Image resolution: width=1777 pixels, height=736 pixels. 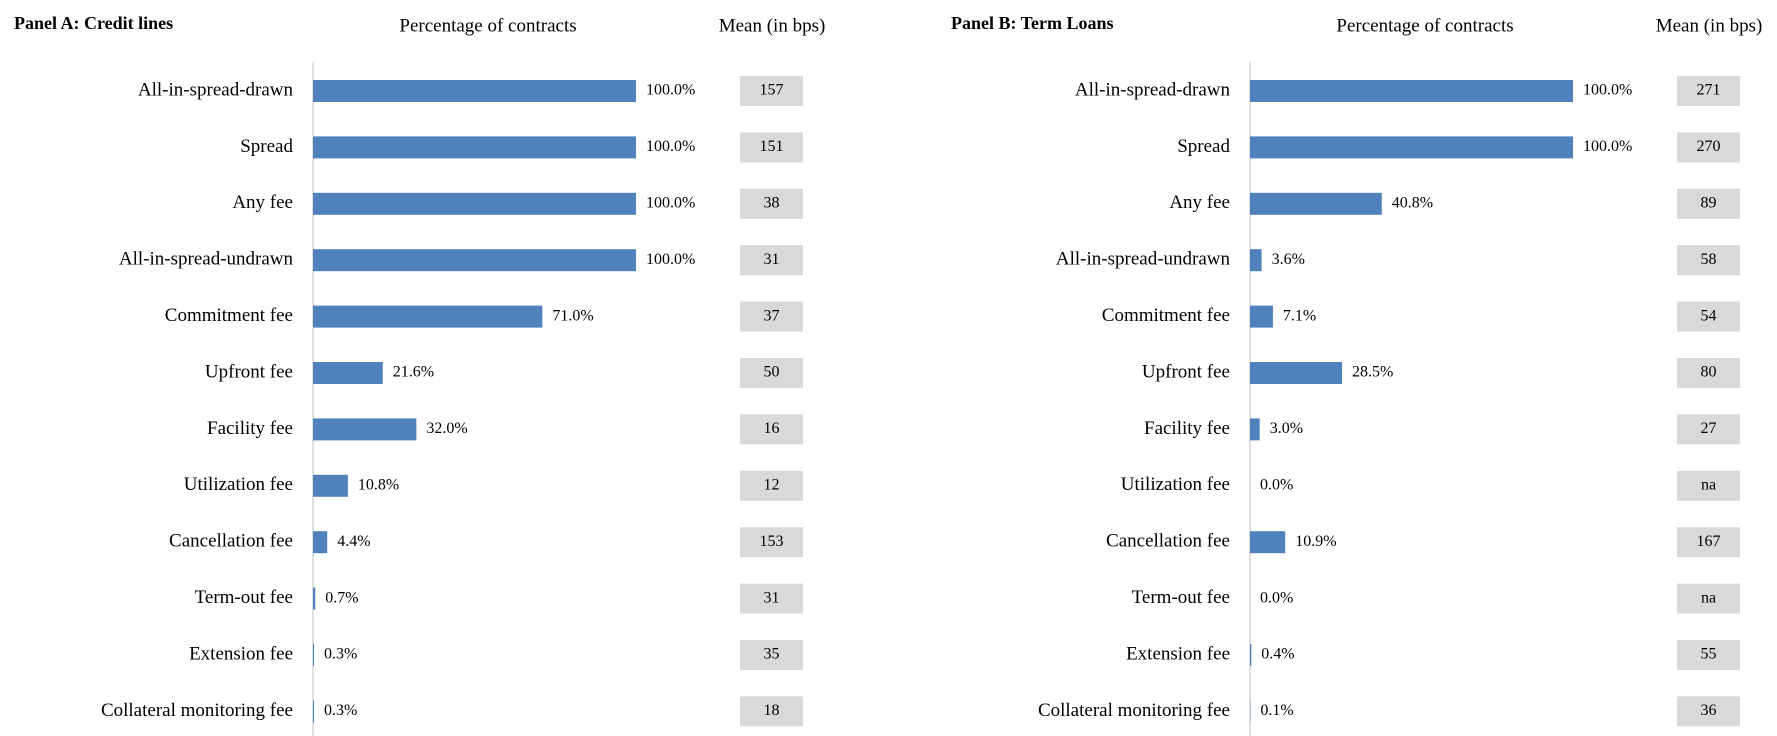 I want to click on value-label: 3.0%, so click(x=1286, y=428).